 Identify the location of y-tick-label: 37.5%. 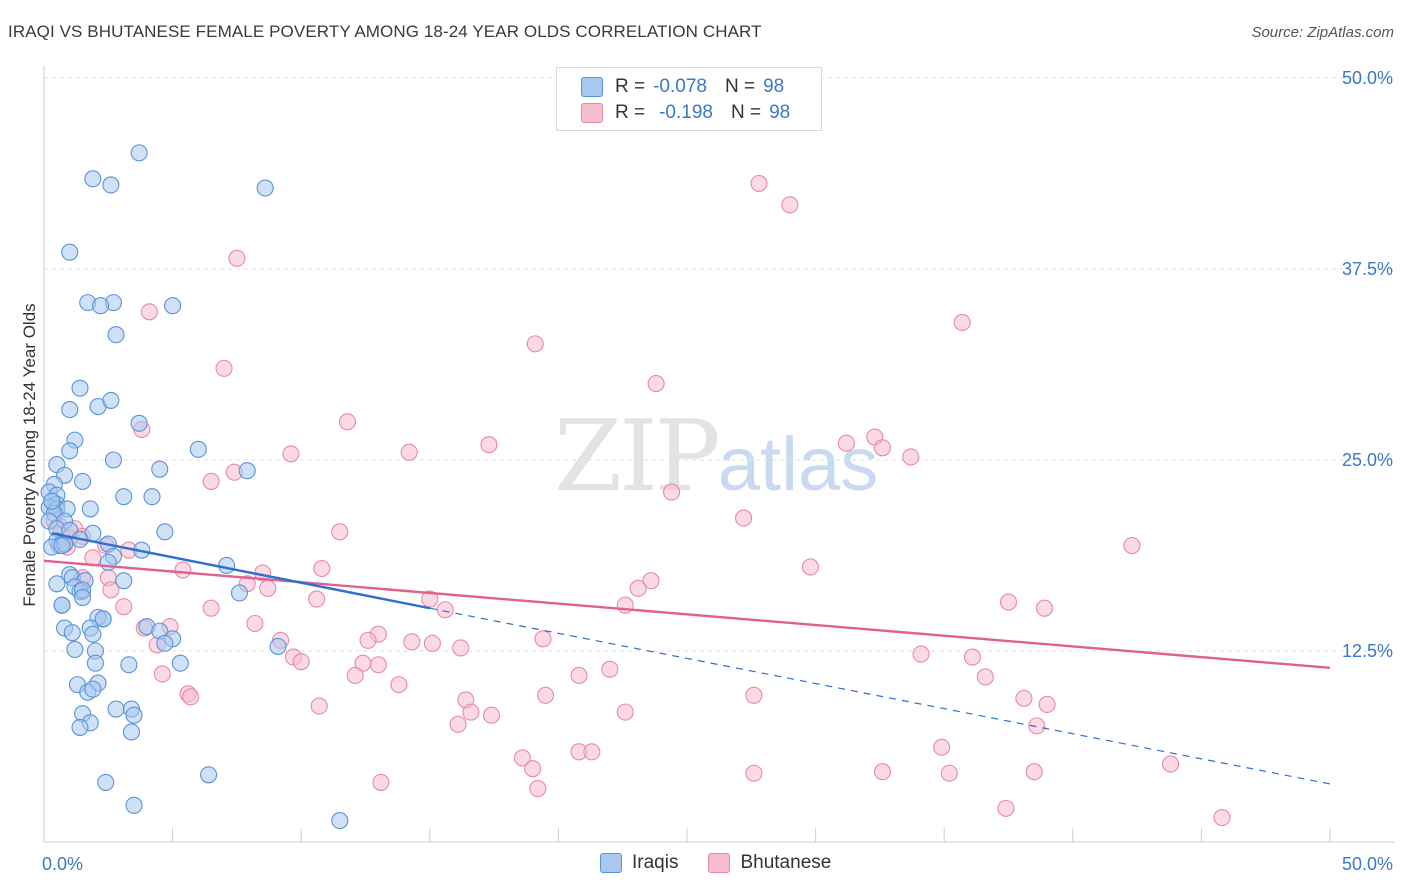
(1367, 269).